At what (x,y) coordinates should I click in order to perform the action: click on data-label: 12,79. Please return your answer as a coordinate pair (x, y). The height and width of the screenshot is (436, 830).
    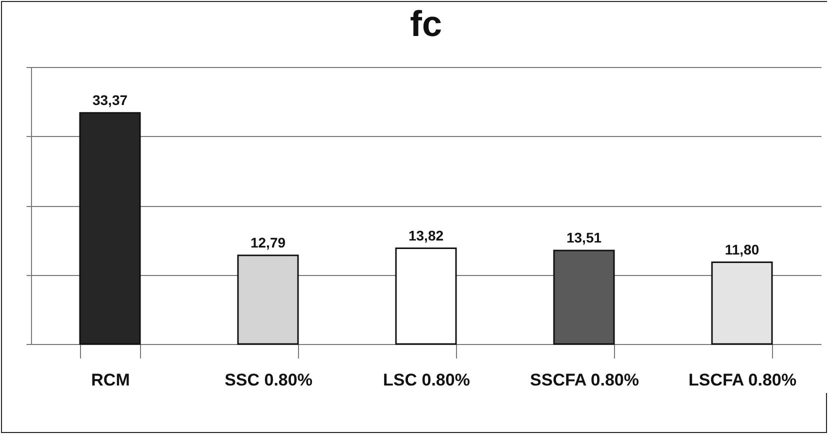
    Looking at the image, I should click on (268, 242).